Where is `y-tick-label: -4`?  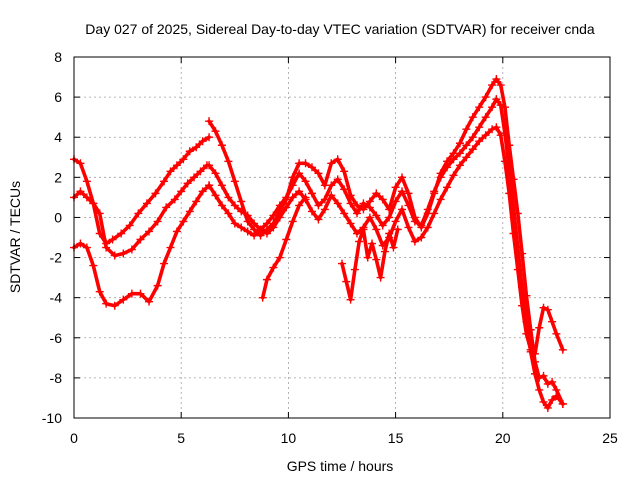 y-tick-label: -4 is located at coordinates (56, 298).